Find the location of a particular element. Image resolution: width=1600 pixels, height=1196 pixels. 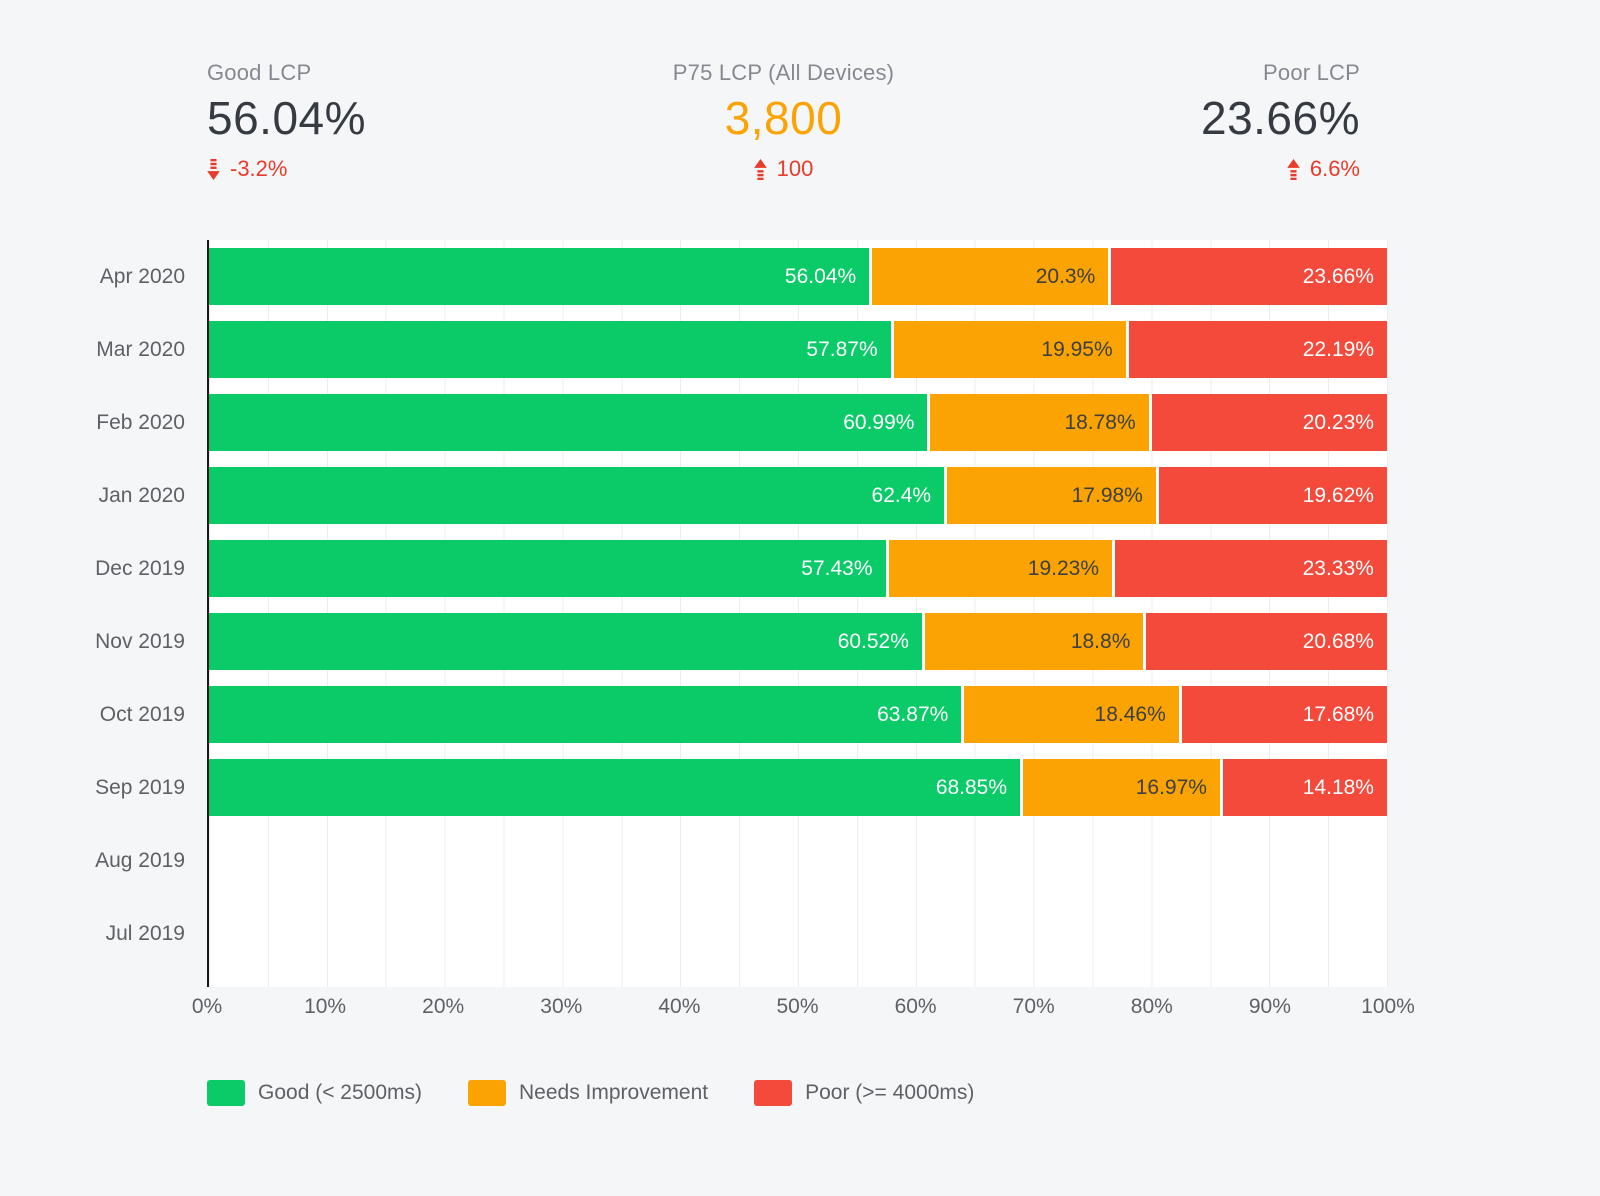

legend-item-poor: Poor (>= 4000ms) is located at coordinates (864, 1093).